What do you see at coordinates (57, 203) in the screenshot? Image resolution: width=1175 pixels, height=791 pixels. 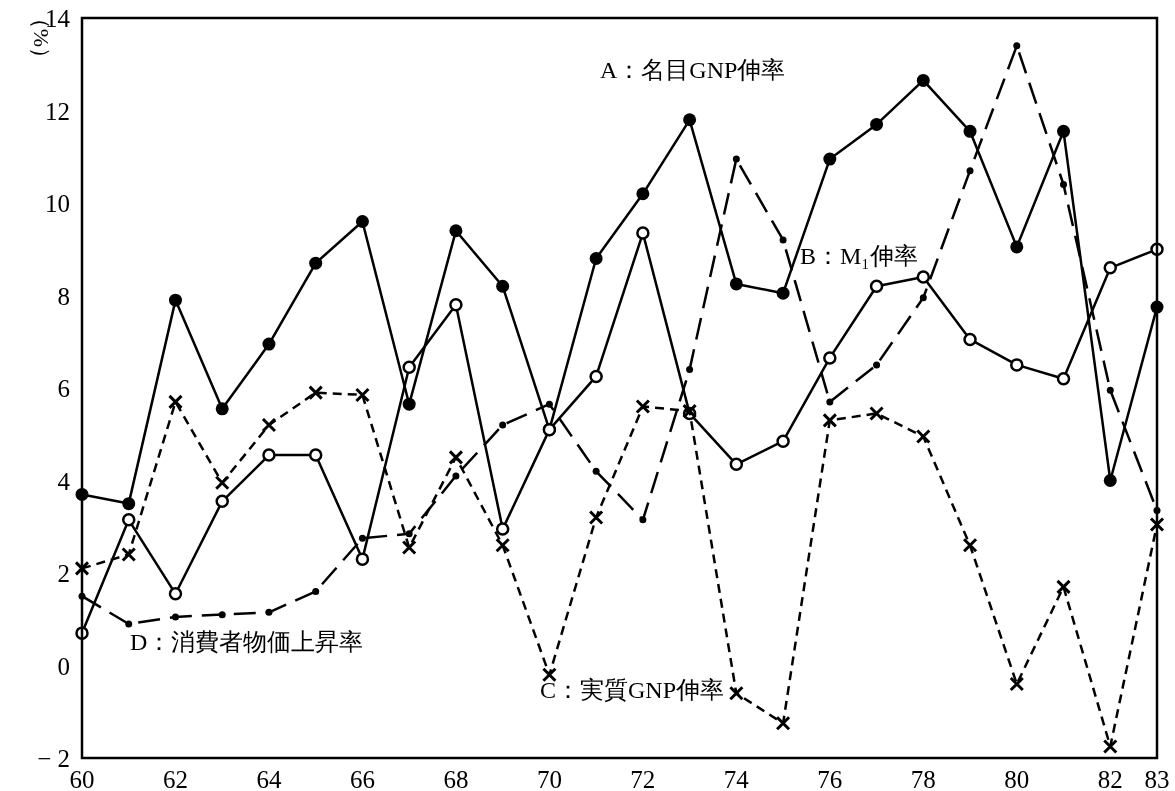 I see `y-tick-label: 10` at bounding box center [57, 203].